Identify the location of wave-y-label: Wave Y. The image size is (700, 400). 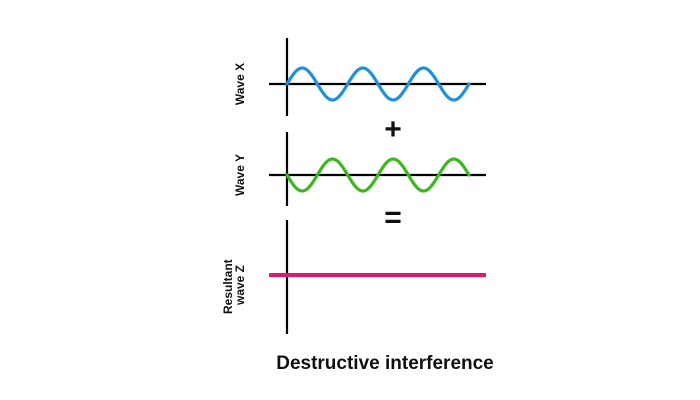
(240, 175).